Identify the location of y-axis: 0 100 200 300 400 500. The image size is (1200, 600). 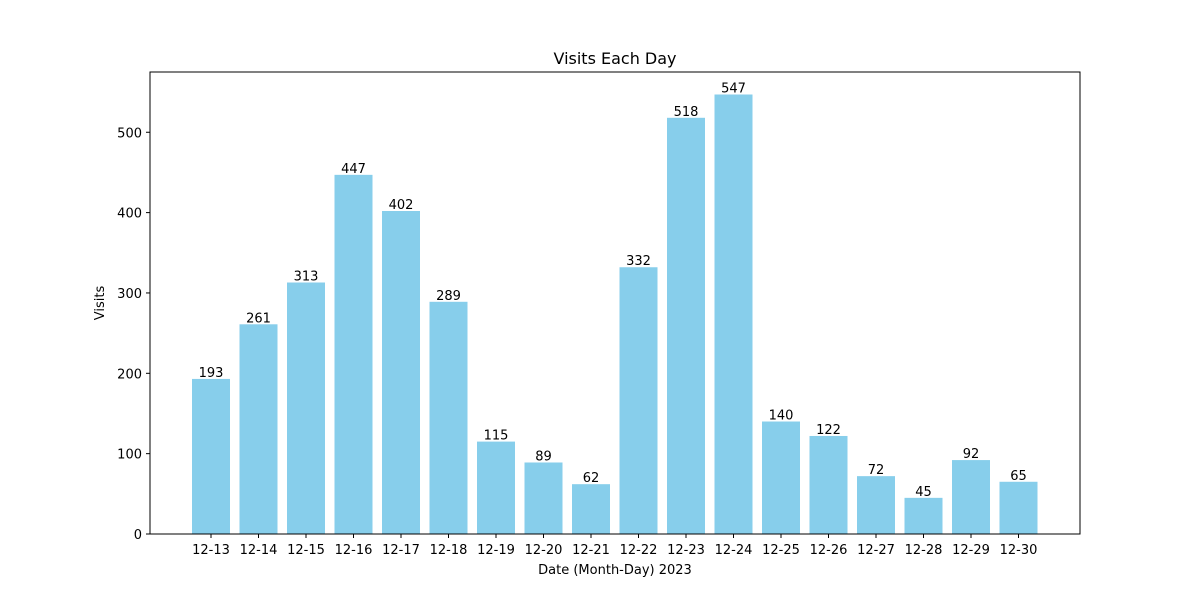
(133, 334).